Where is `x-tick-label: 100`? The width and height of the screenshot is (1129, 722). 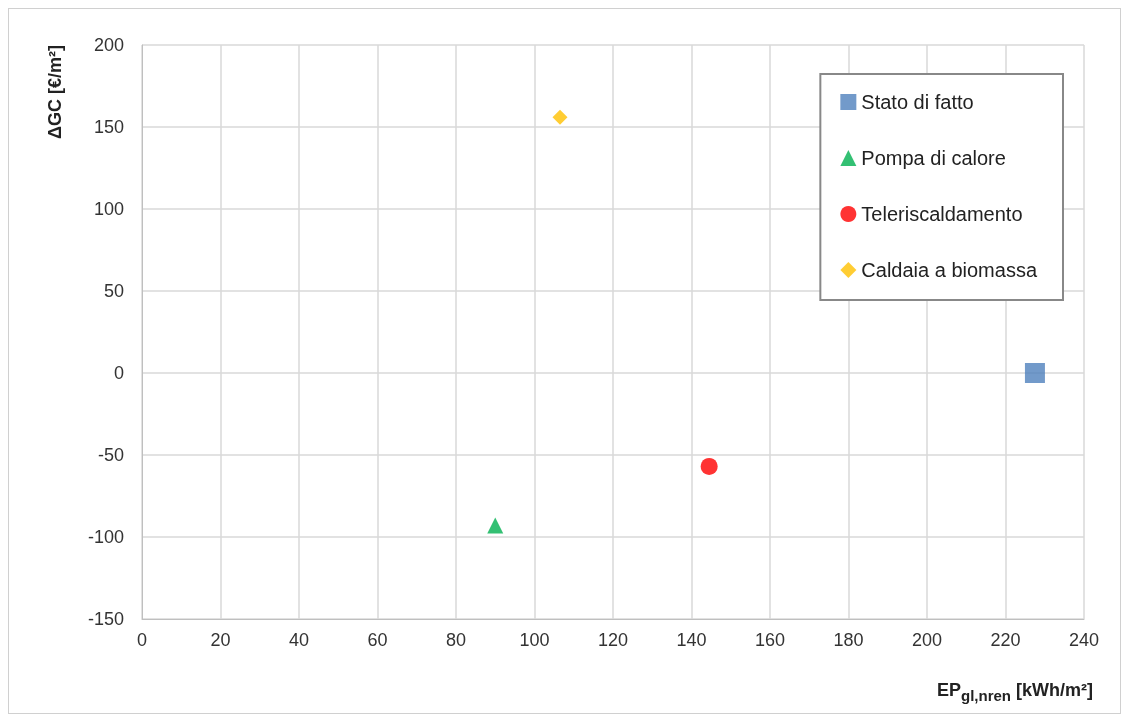 x-tick-label: 100 is located at coordinates (534, 640).